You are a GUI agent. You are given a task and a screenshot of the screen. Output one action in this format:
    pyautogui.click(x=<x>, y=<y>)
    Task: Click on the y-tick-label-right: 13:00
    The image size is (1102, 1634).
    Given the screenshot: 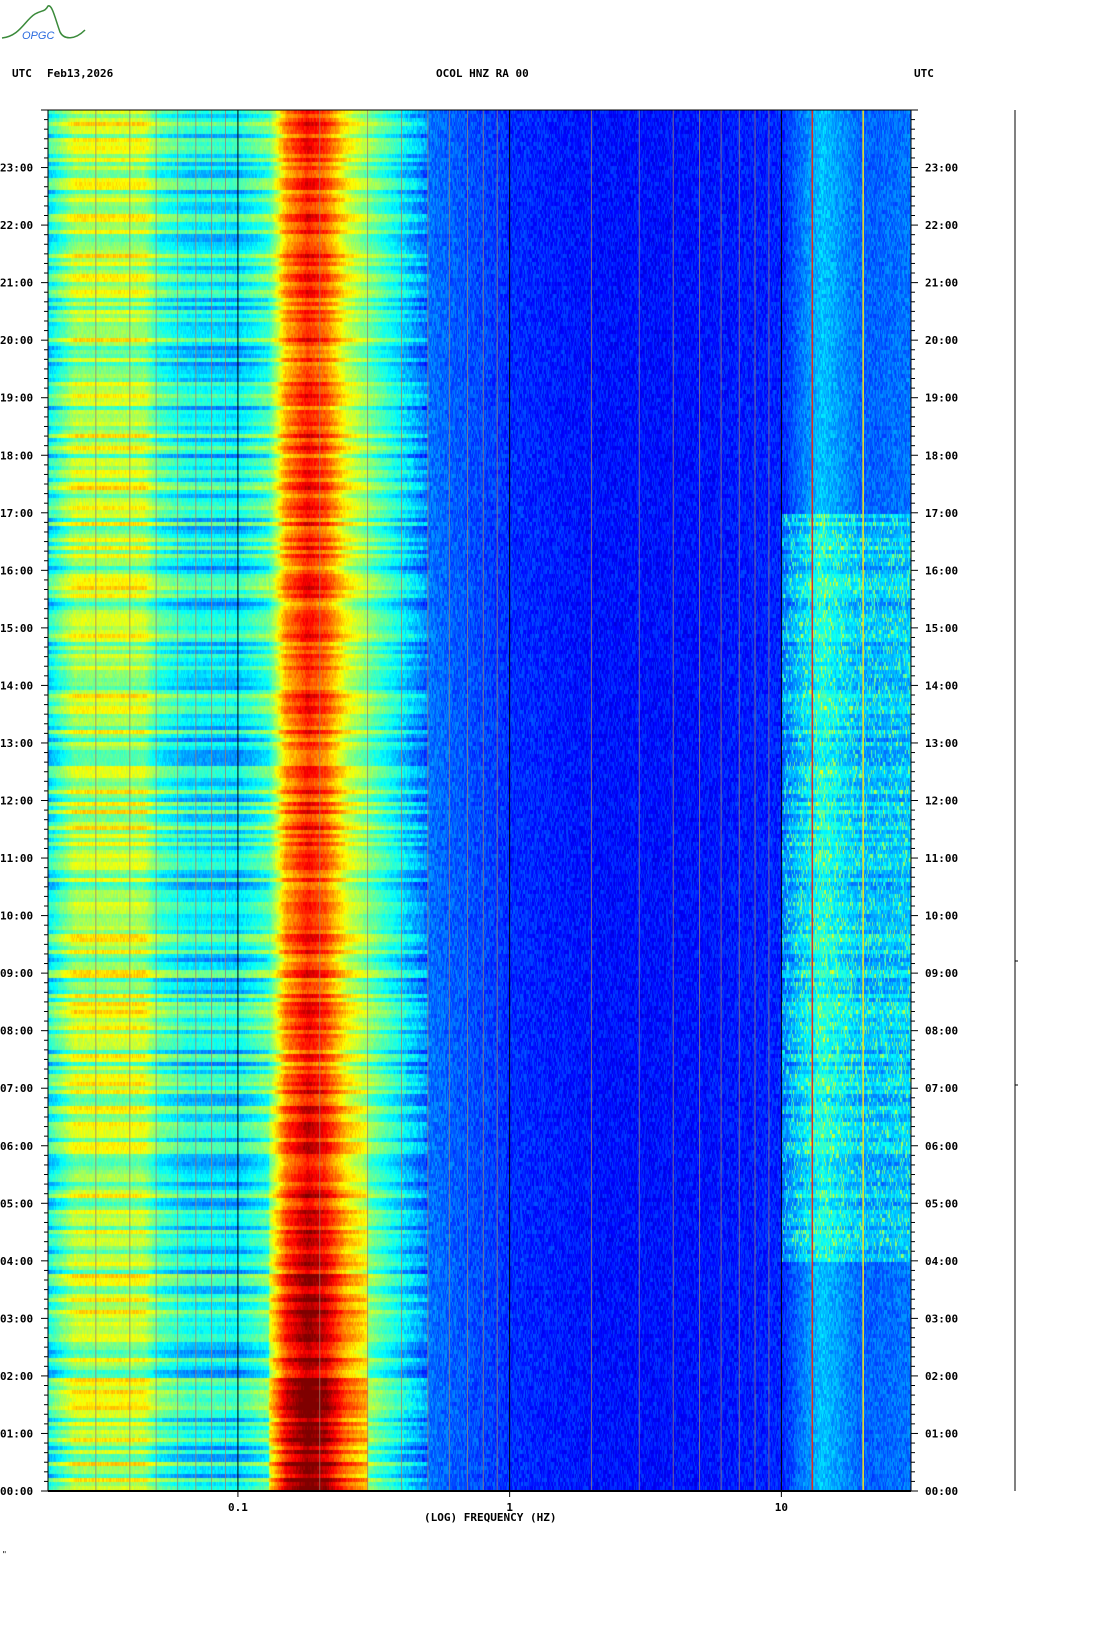 What is the action you would take?
    pyautogui.click(x=941, y=743)
    